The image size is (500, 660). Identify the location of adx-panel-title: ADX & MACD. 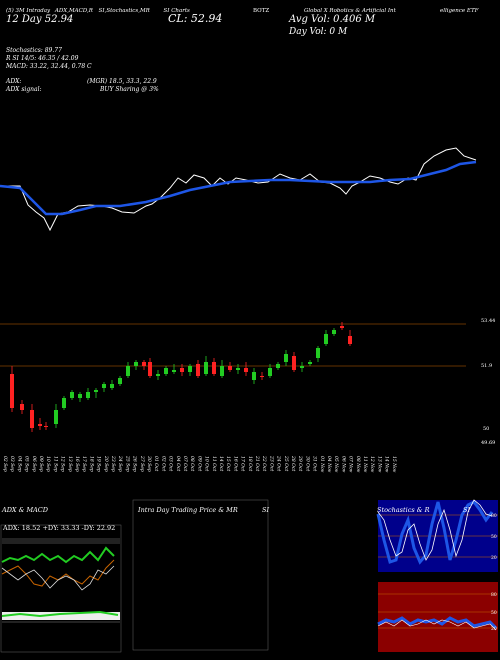
(25, 510).